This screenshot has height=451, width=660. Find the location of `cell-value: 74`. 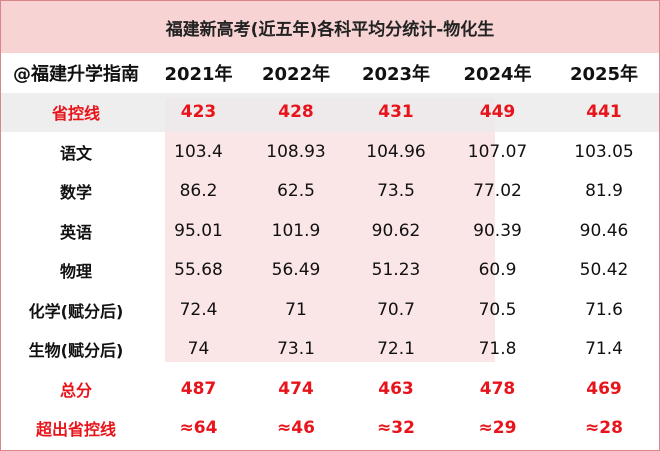

cell-value: 74 is located at coordinates (198, 349).